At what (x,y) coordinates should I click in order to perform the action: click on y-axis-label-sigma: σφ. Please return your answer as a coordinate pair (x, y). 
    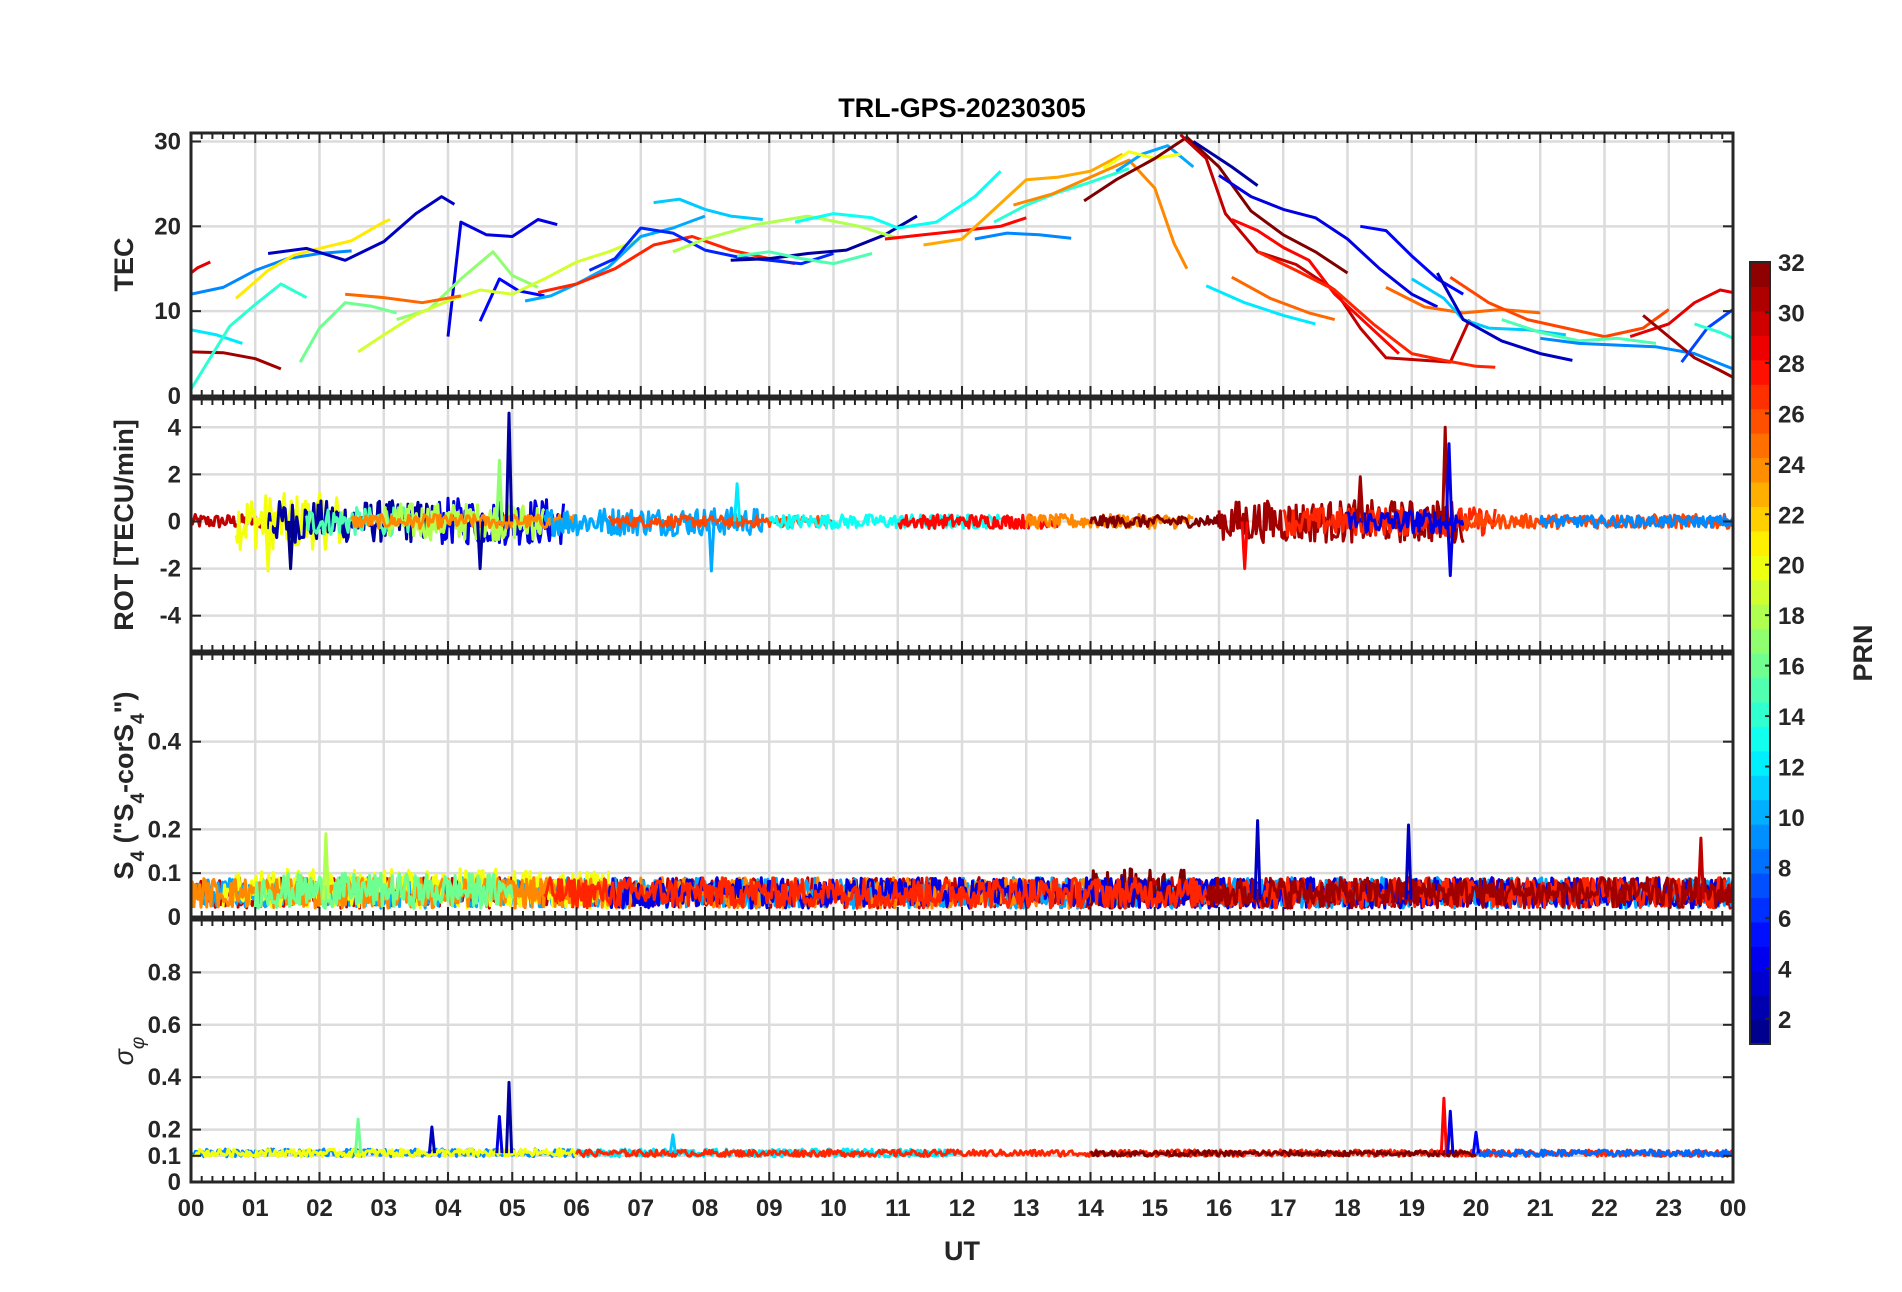
    Looking at the image, I should click on (129, 1051).